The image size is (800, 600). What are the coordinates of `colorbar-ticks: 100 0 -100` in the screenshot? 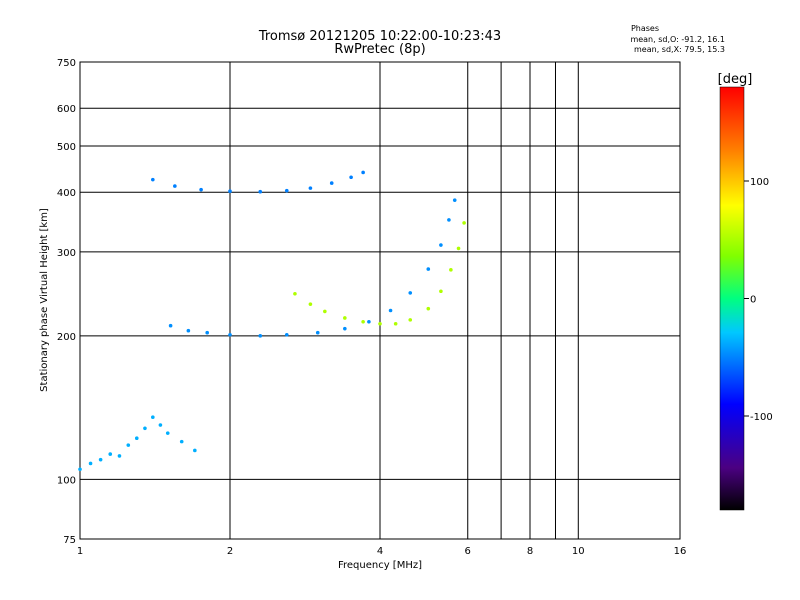 It's located at (758, 300).